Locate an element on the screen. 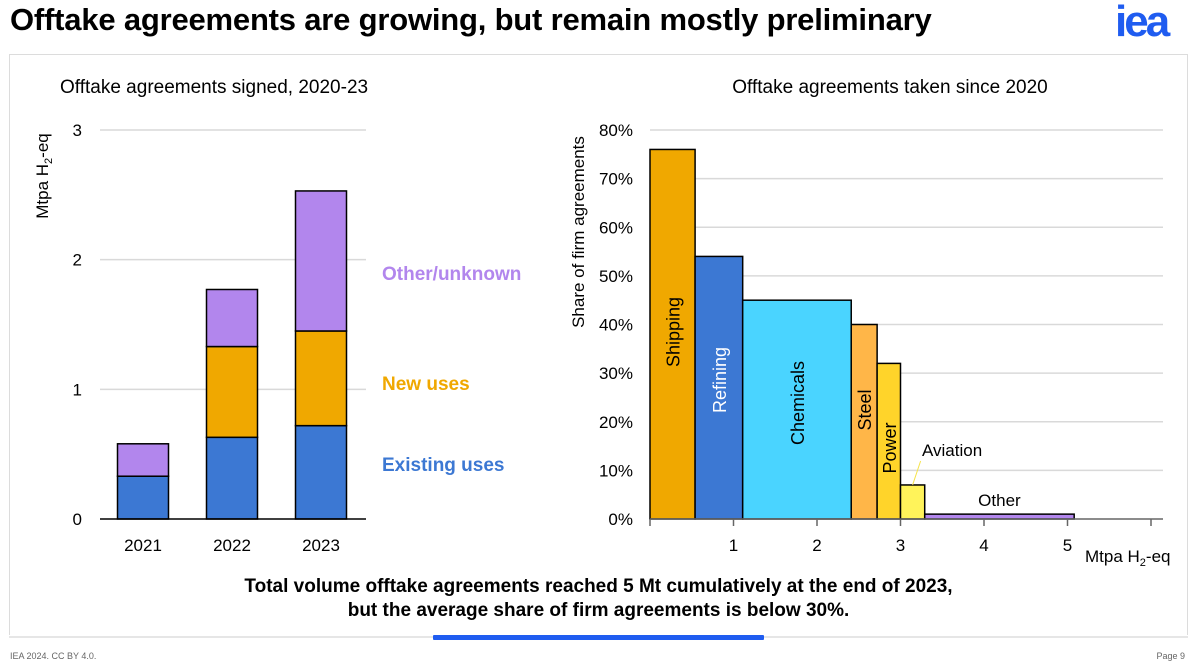 This screenshot has height=669, width=1197. left-chart-bars is located at coordinates (232, 355).